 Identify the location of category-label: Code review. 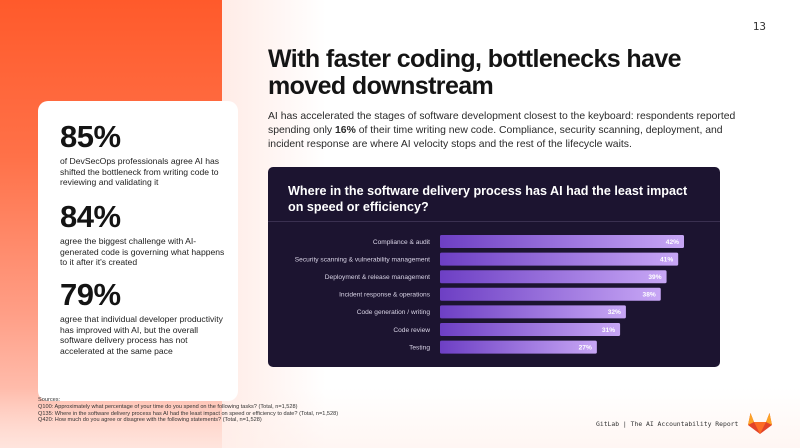
(411, 330).